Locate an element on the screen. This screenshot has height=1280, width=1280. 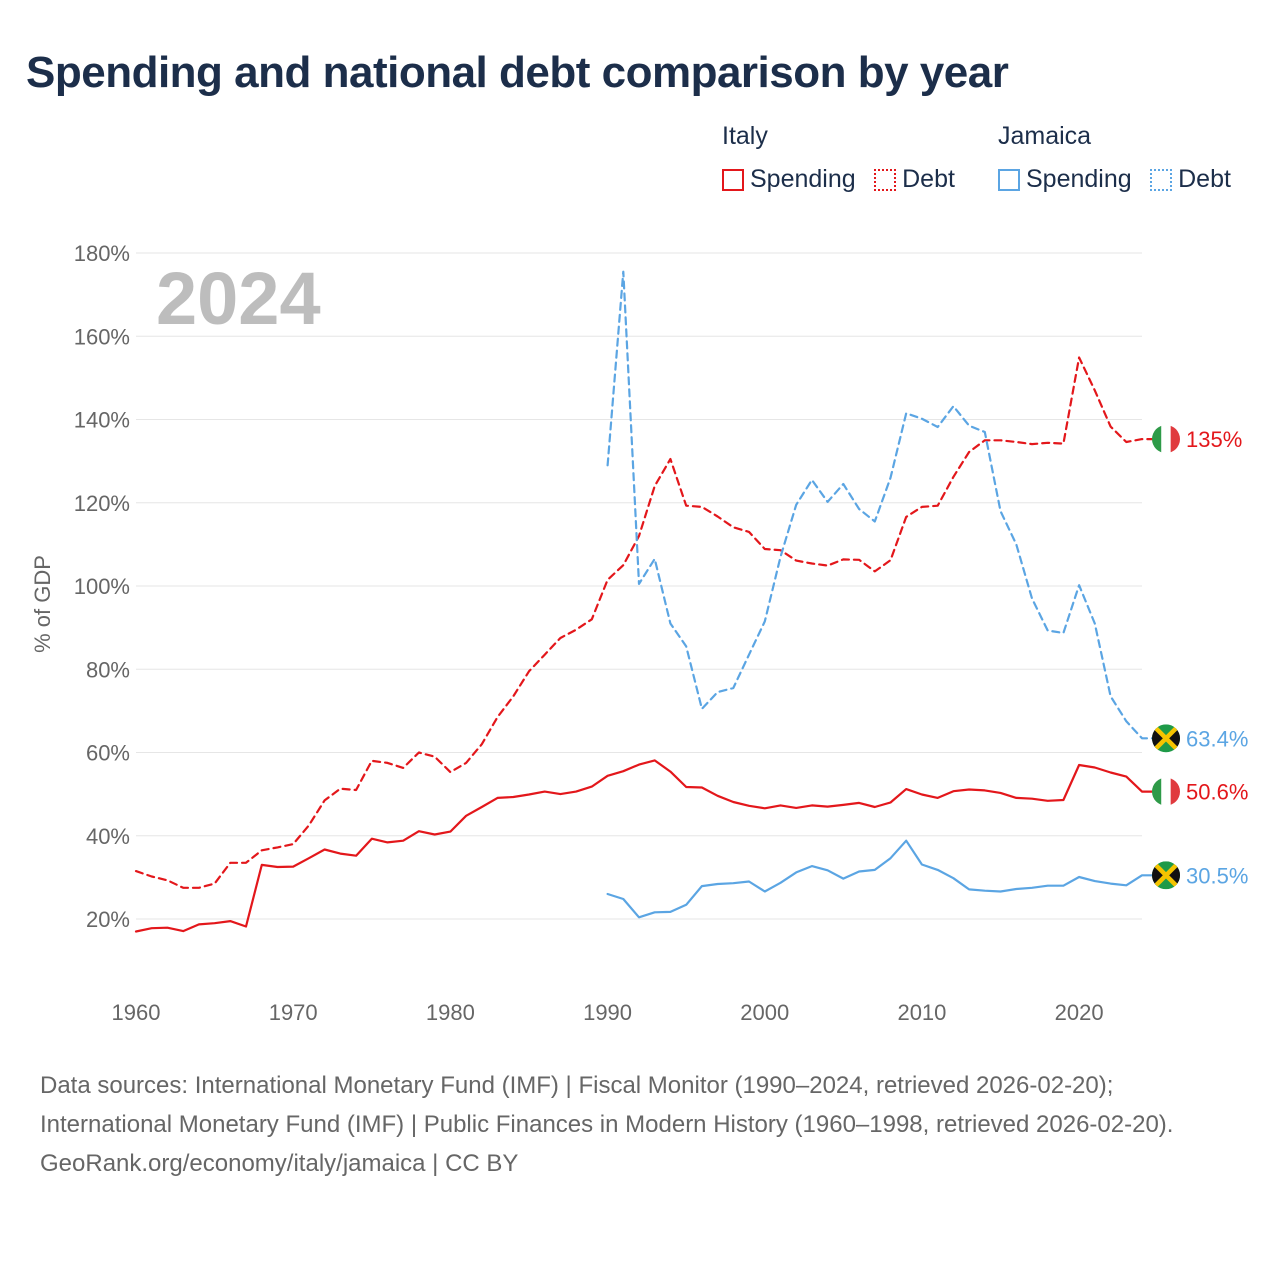
x-tick-label: 2000 is located at coordinates (764, 1012).